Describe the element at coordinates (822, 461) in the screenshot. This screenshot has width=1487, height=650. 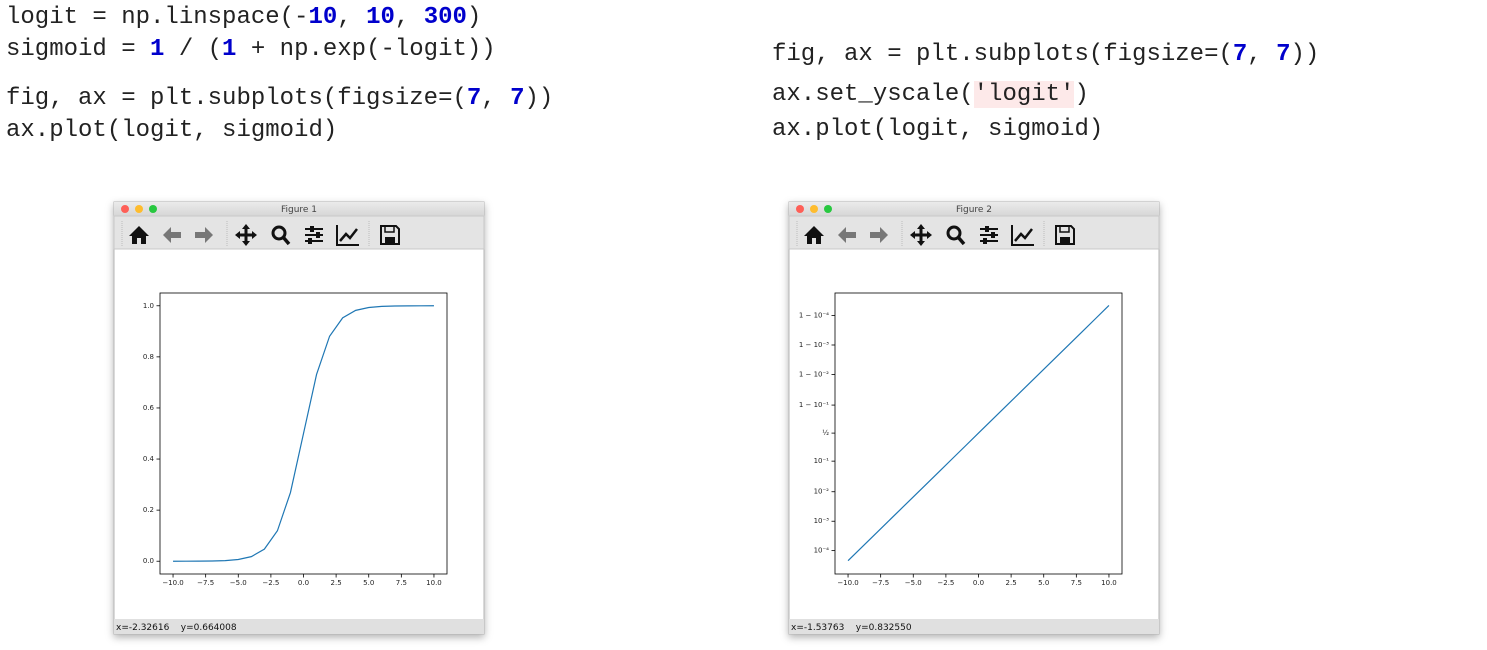
I see `y-tick-label: 10⁻¹` at that location.